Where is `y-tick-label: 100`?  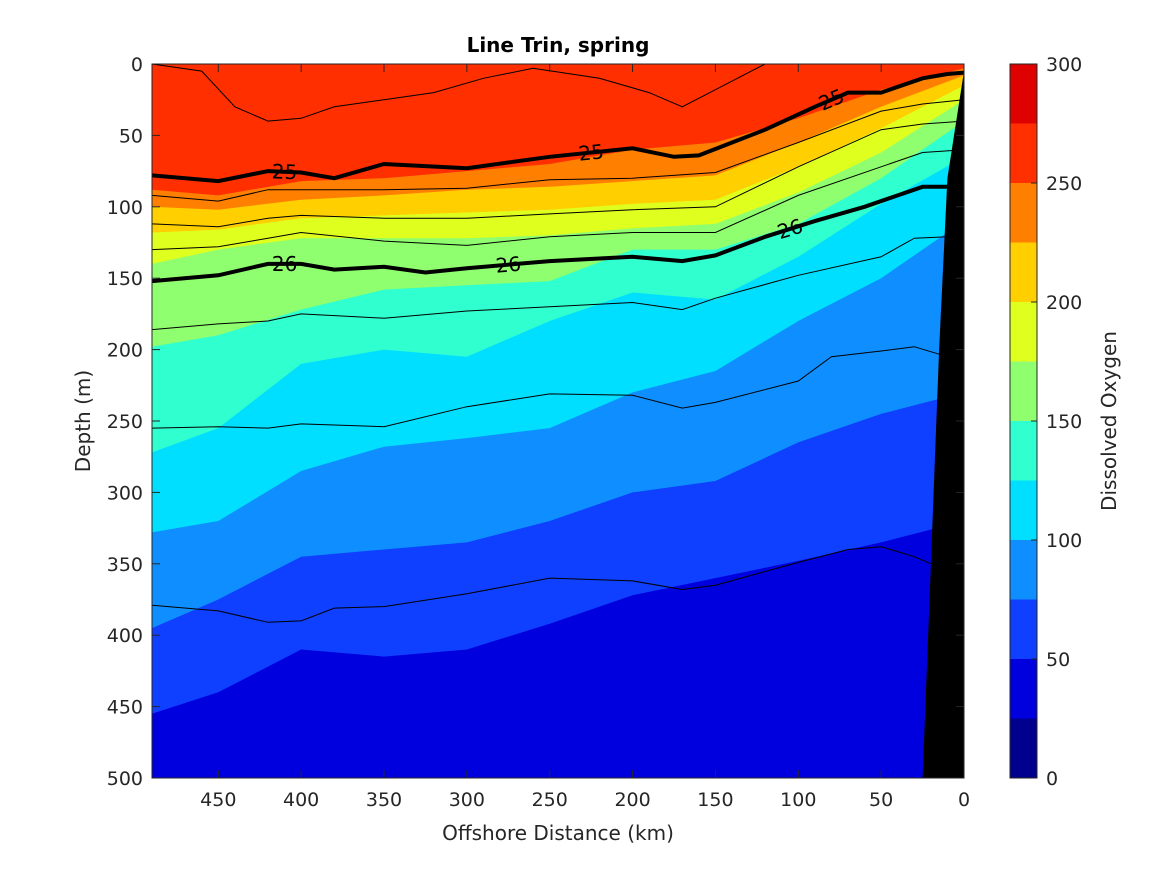 y-tick-label: 100 is located at coordinates (125, 208).